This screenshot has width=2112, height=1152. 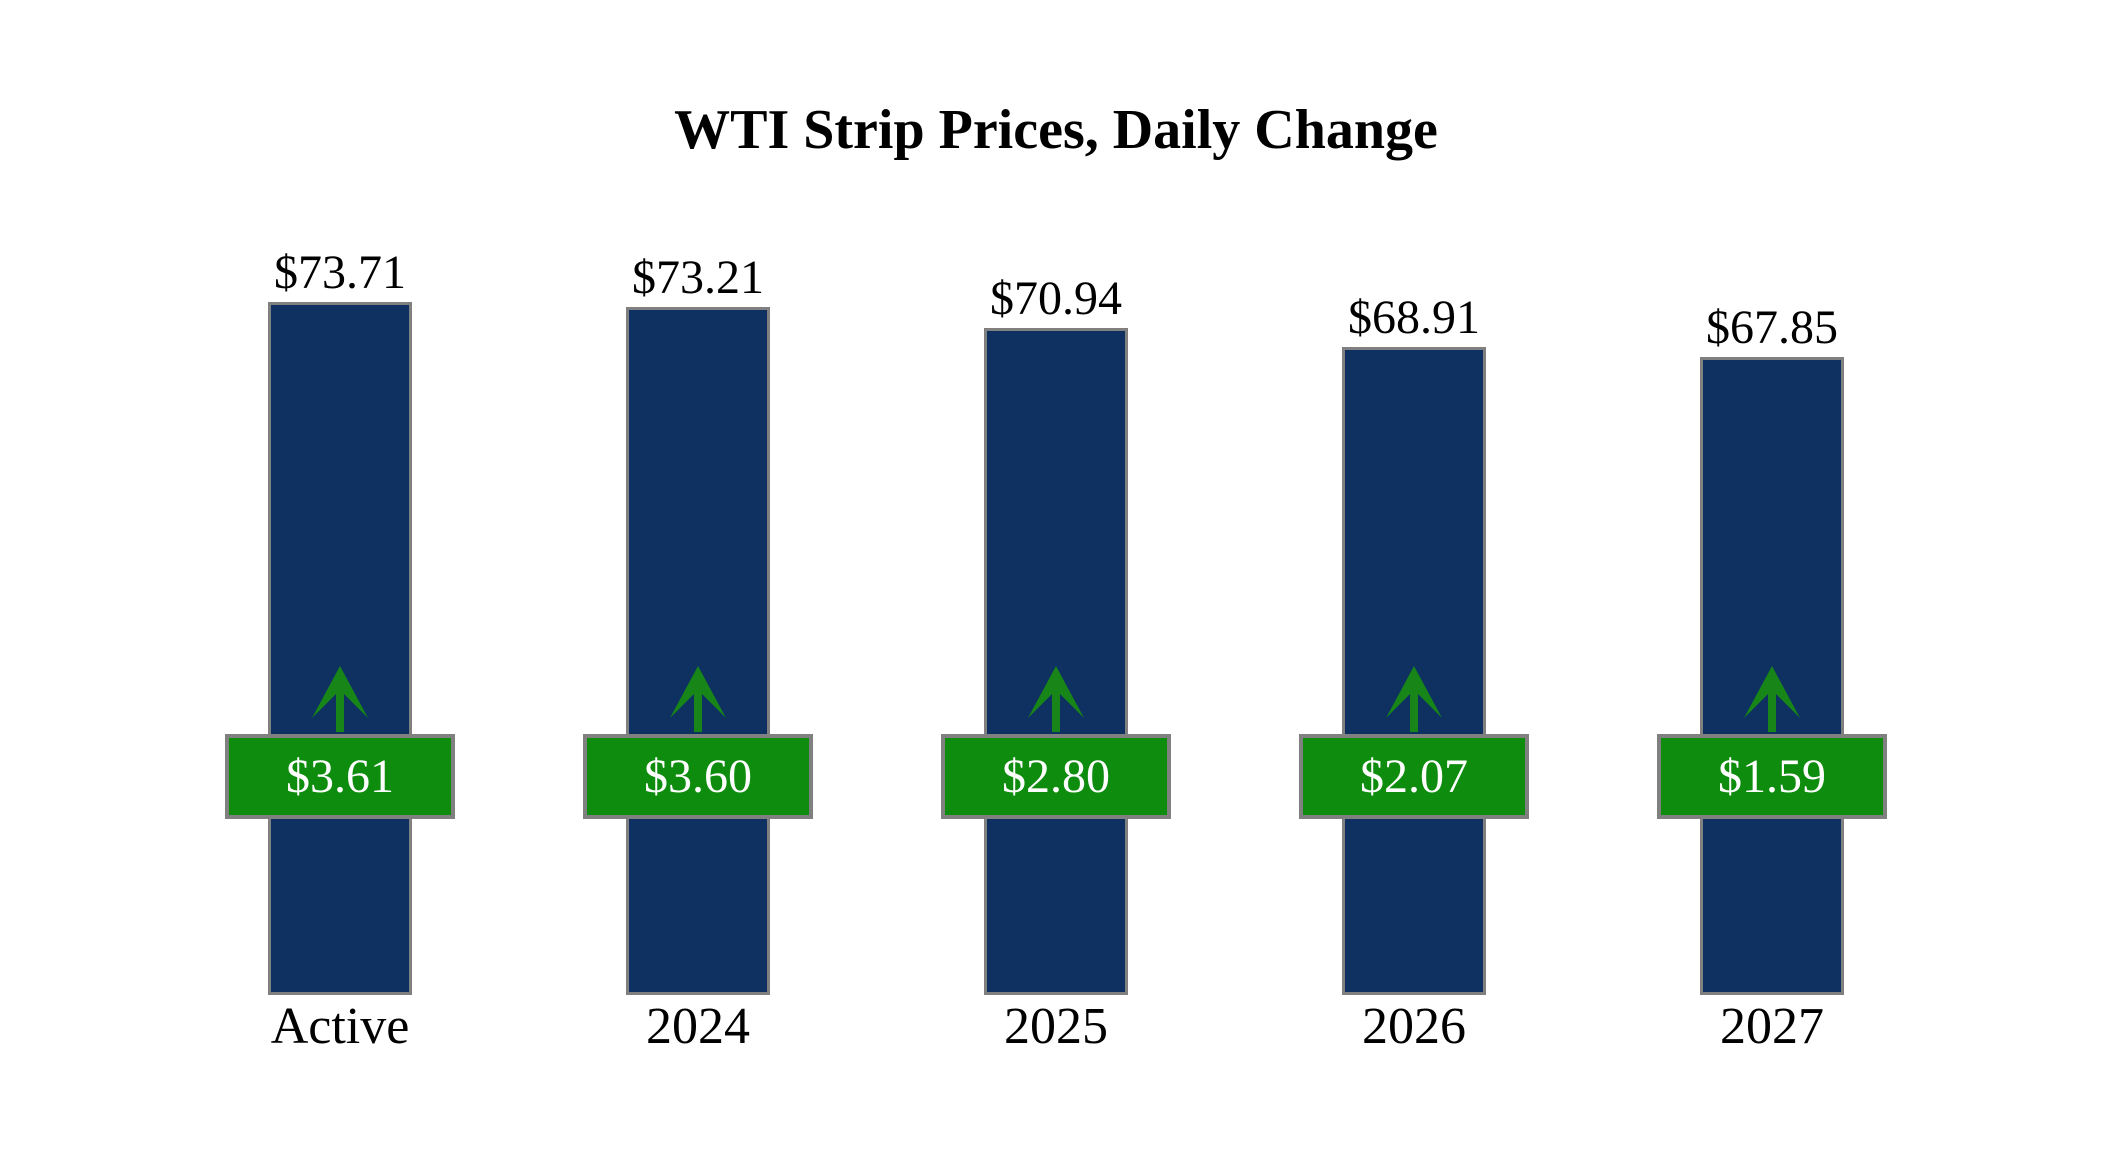 I want to click on change-badge: $2.07, so click(x=1414, y=776).